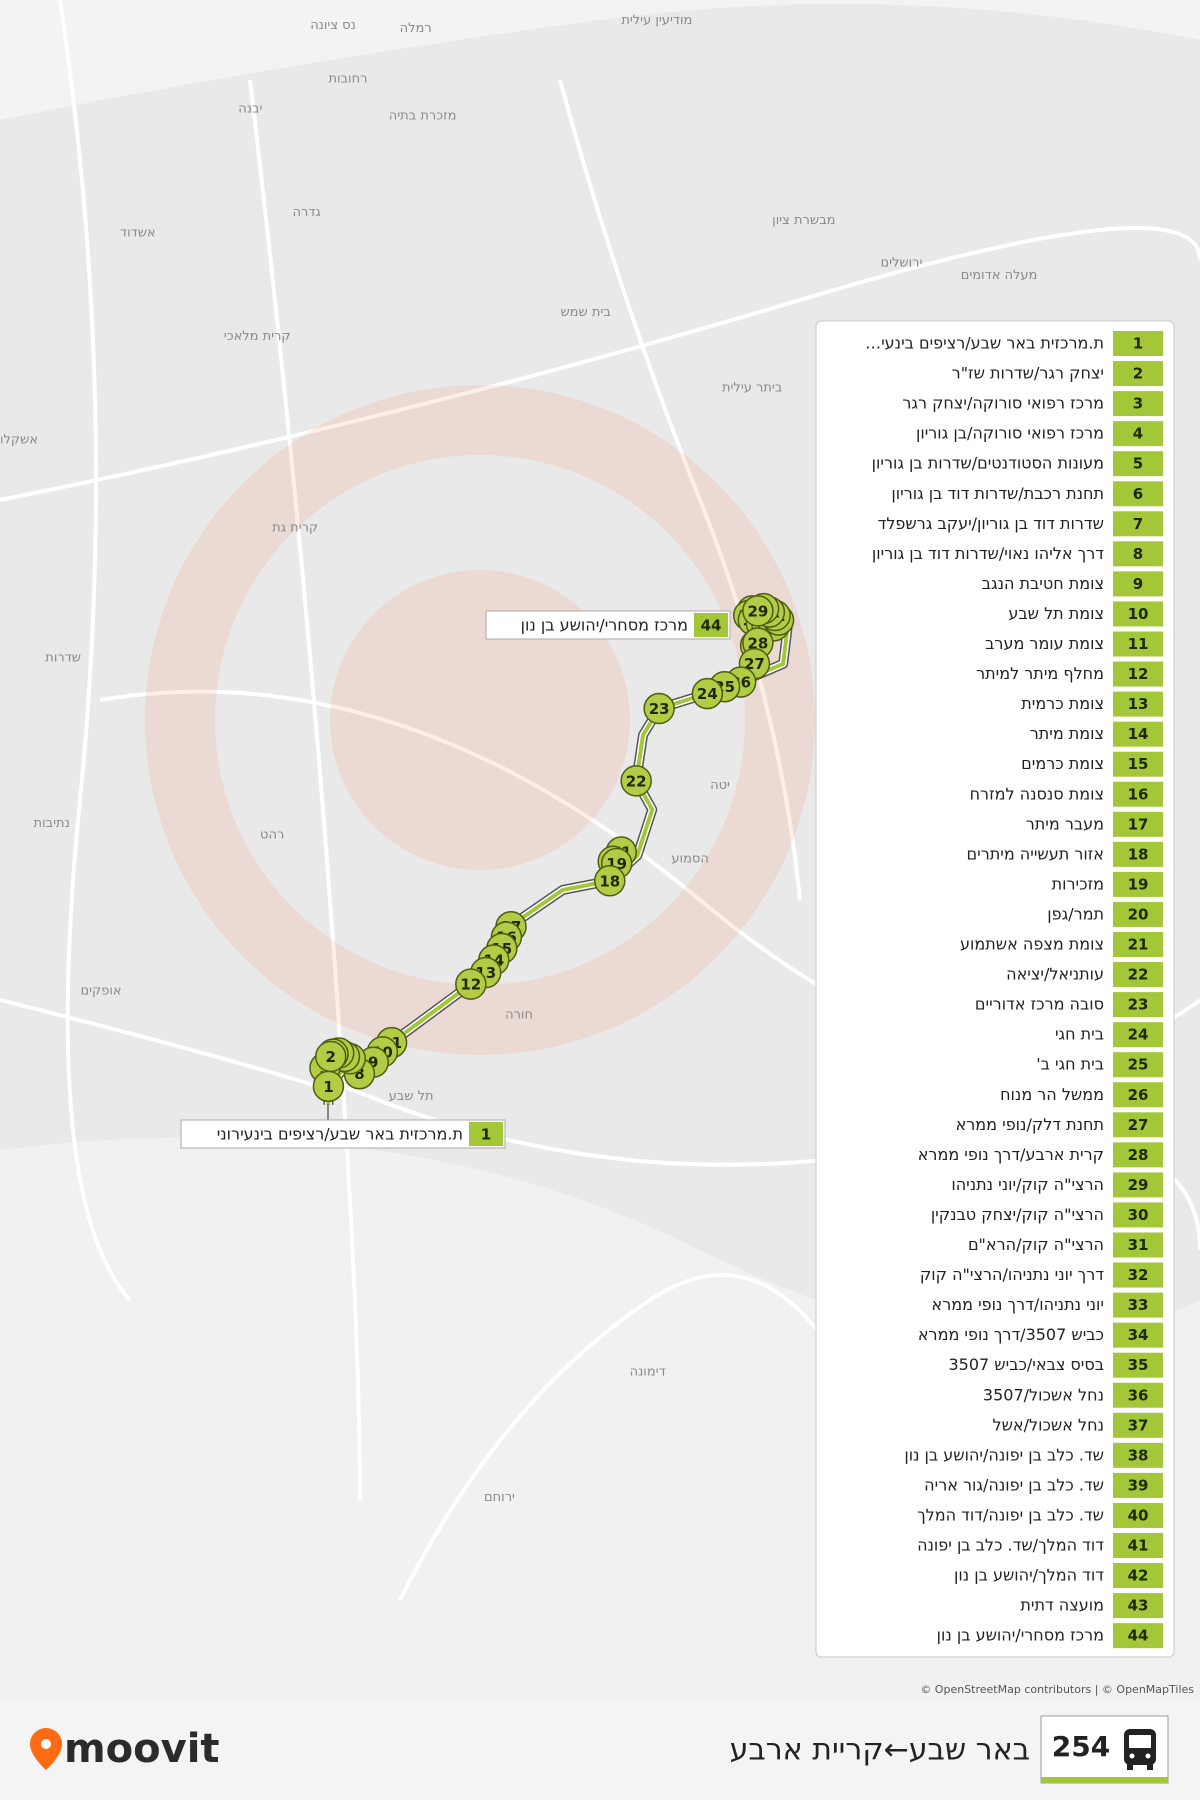  Describe the element at coordinates (1011, 1334) in the screenshot. I see `stop-name: כביש 3507/דרך נופי ממרא` at that location.